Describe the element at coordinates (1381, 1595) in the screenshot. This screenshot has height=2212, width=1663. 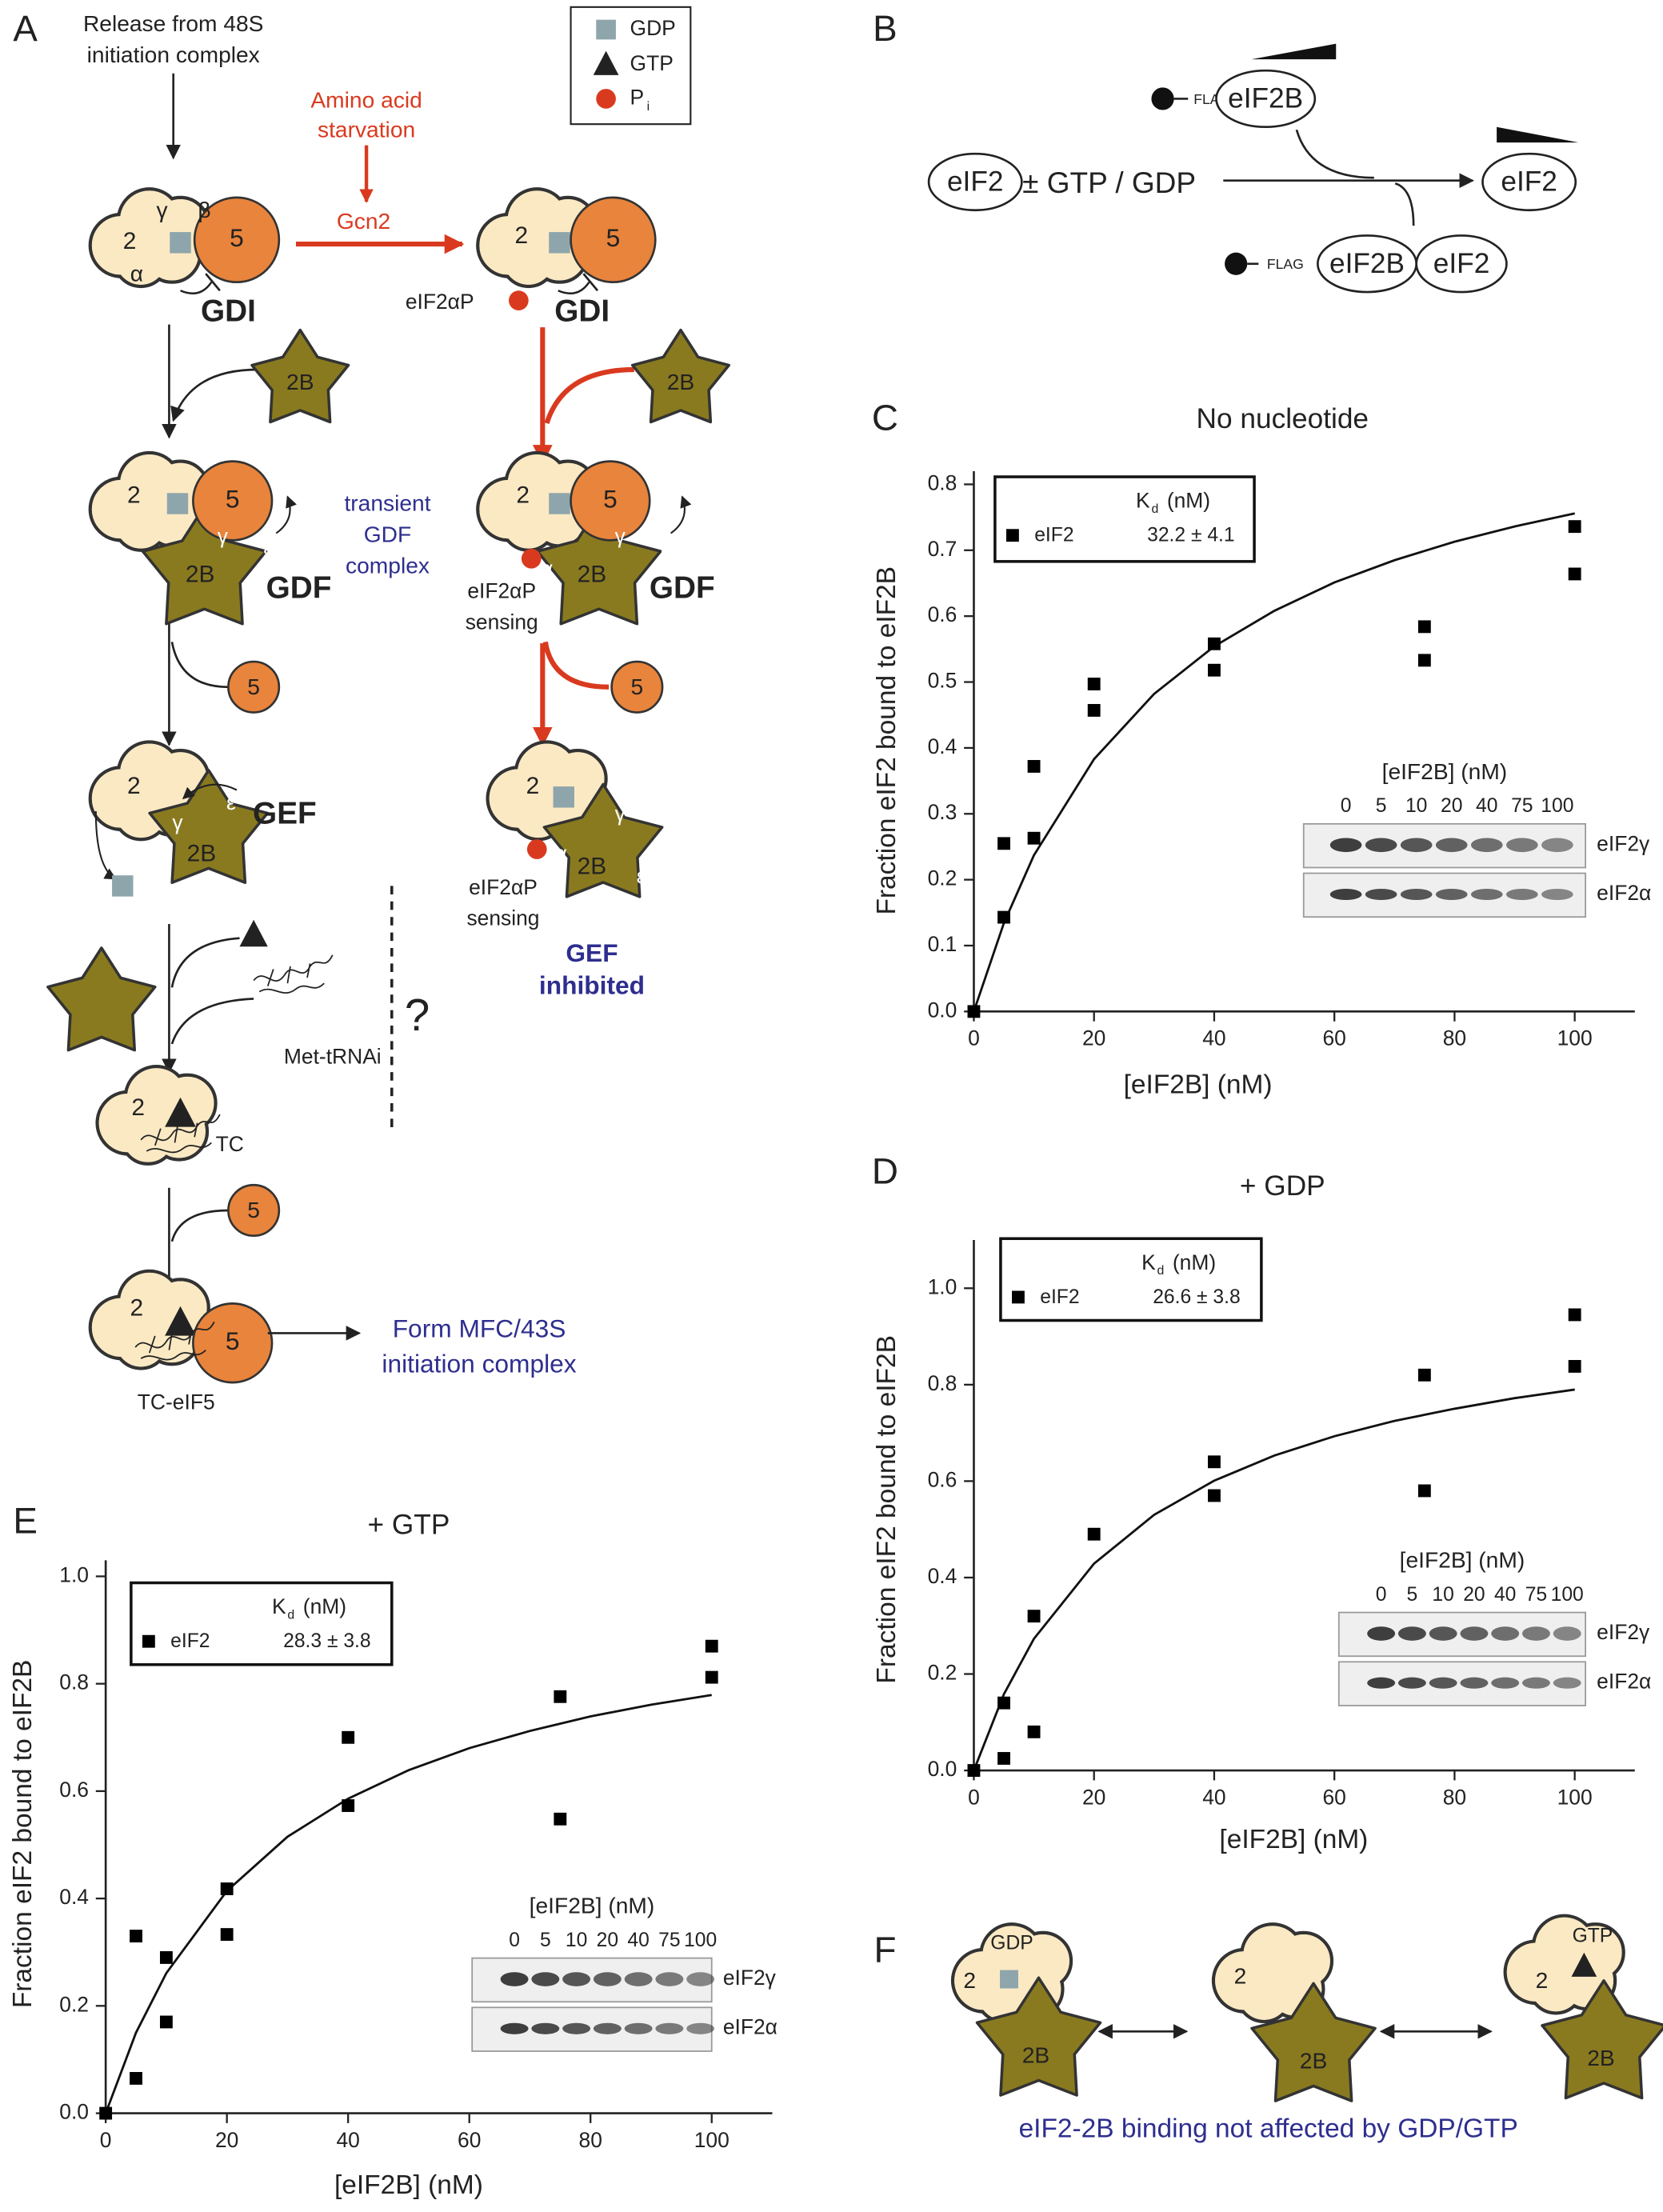
I see `lane-label: 0` at that location.